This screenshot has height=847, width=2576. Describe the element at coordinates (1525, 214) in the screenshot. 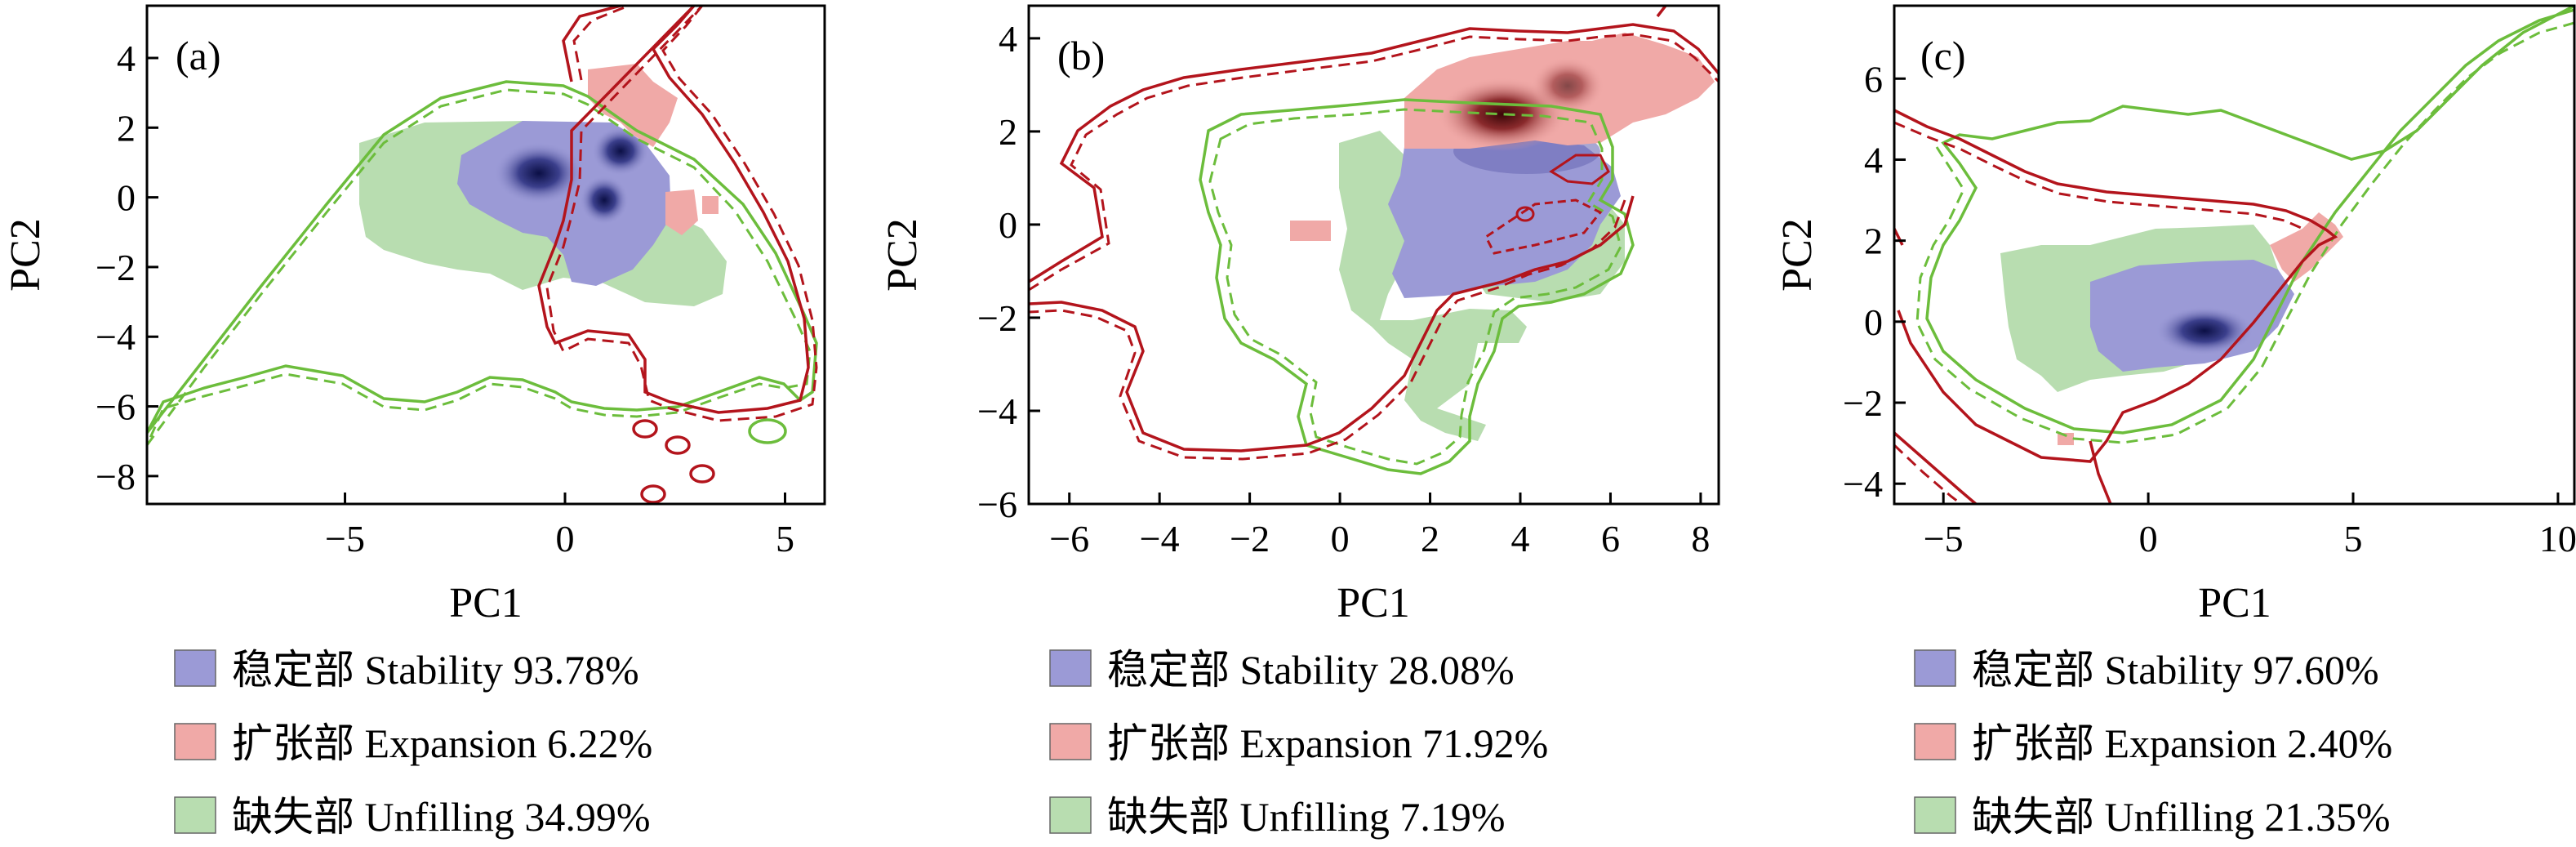

I see `panel-b-expansion-contour-loop` at that location.